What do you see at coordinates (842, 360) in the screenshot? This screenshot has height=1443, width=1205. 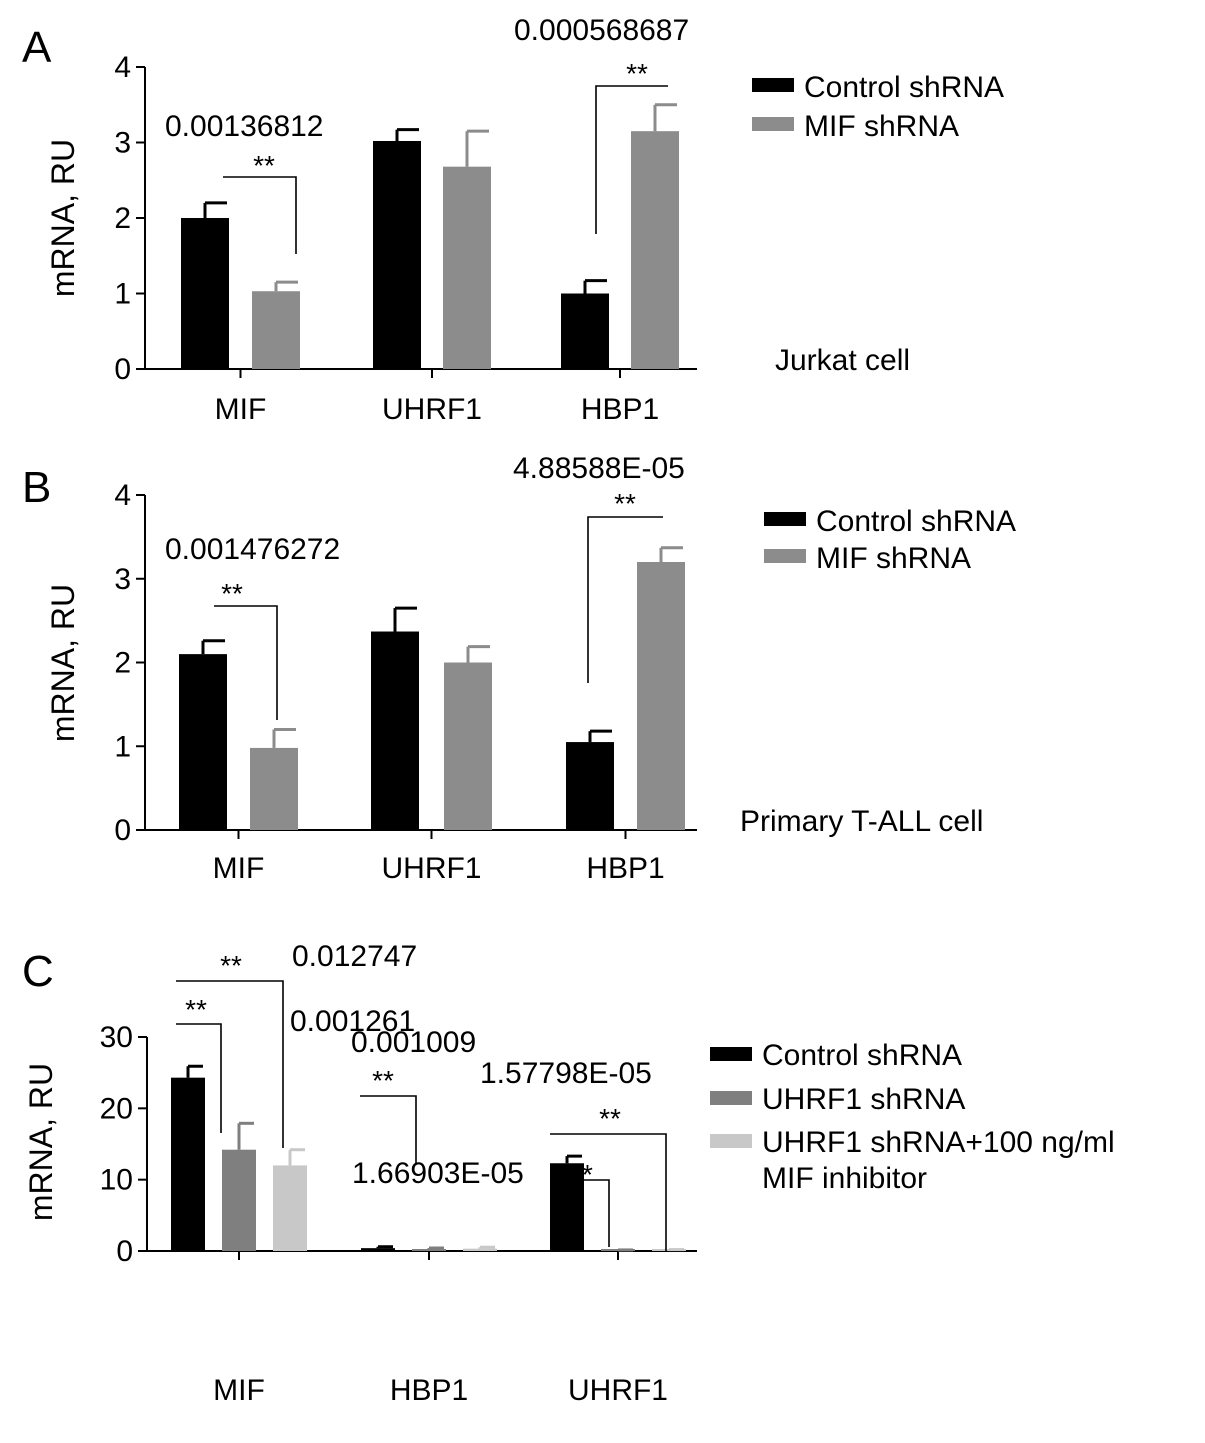 I see `cell-type-annotation: Jurkat cell` at bounding box center [842, 360].